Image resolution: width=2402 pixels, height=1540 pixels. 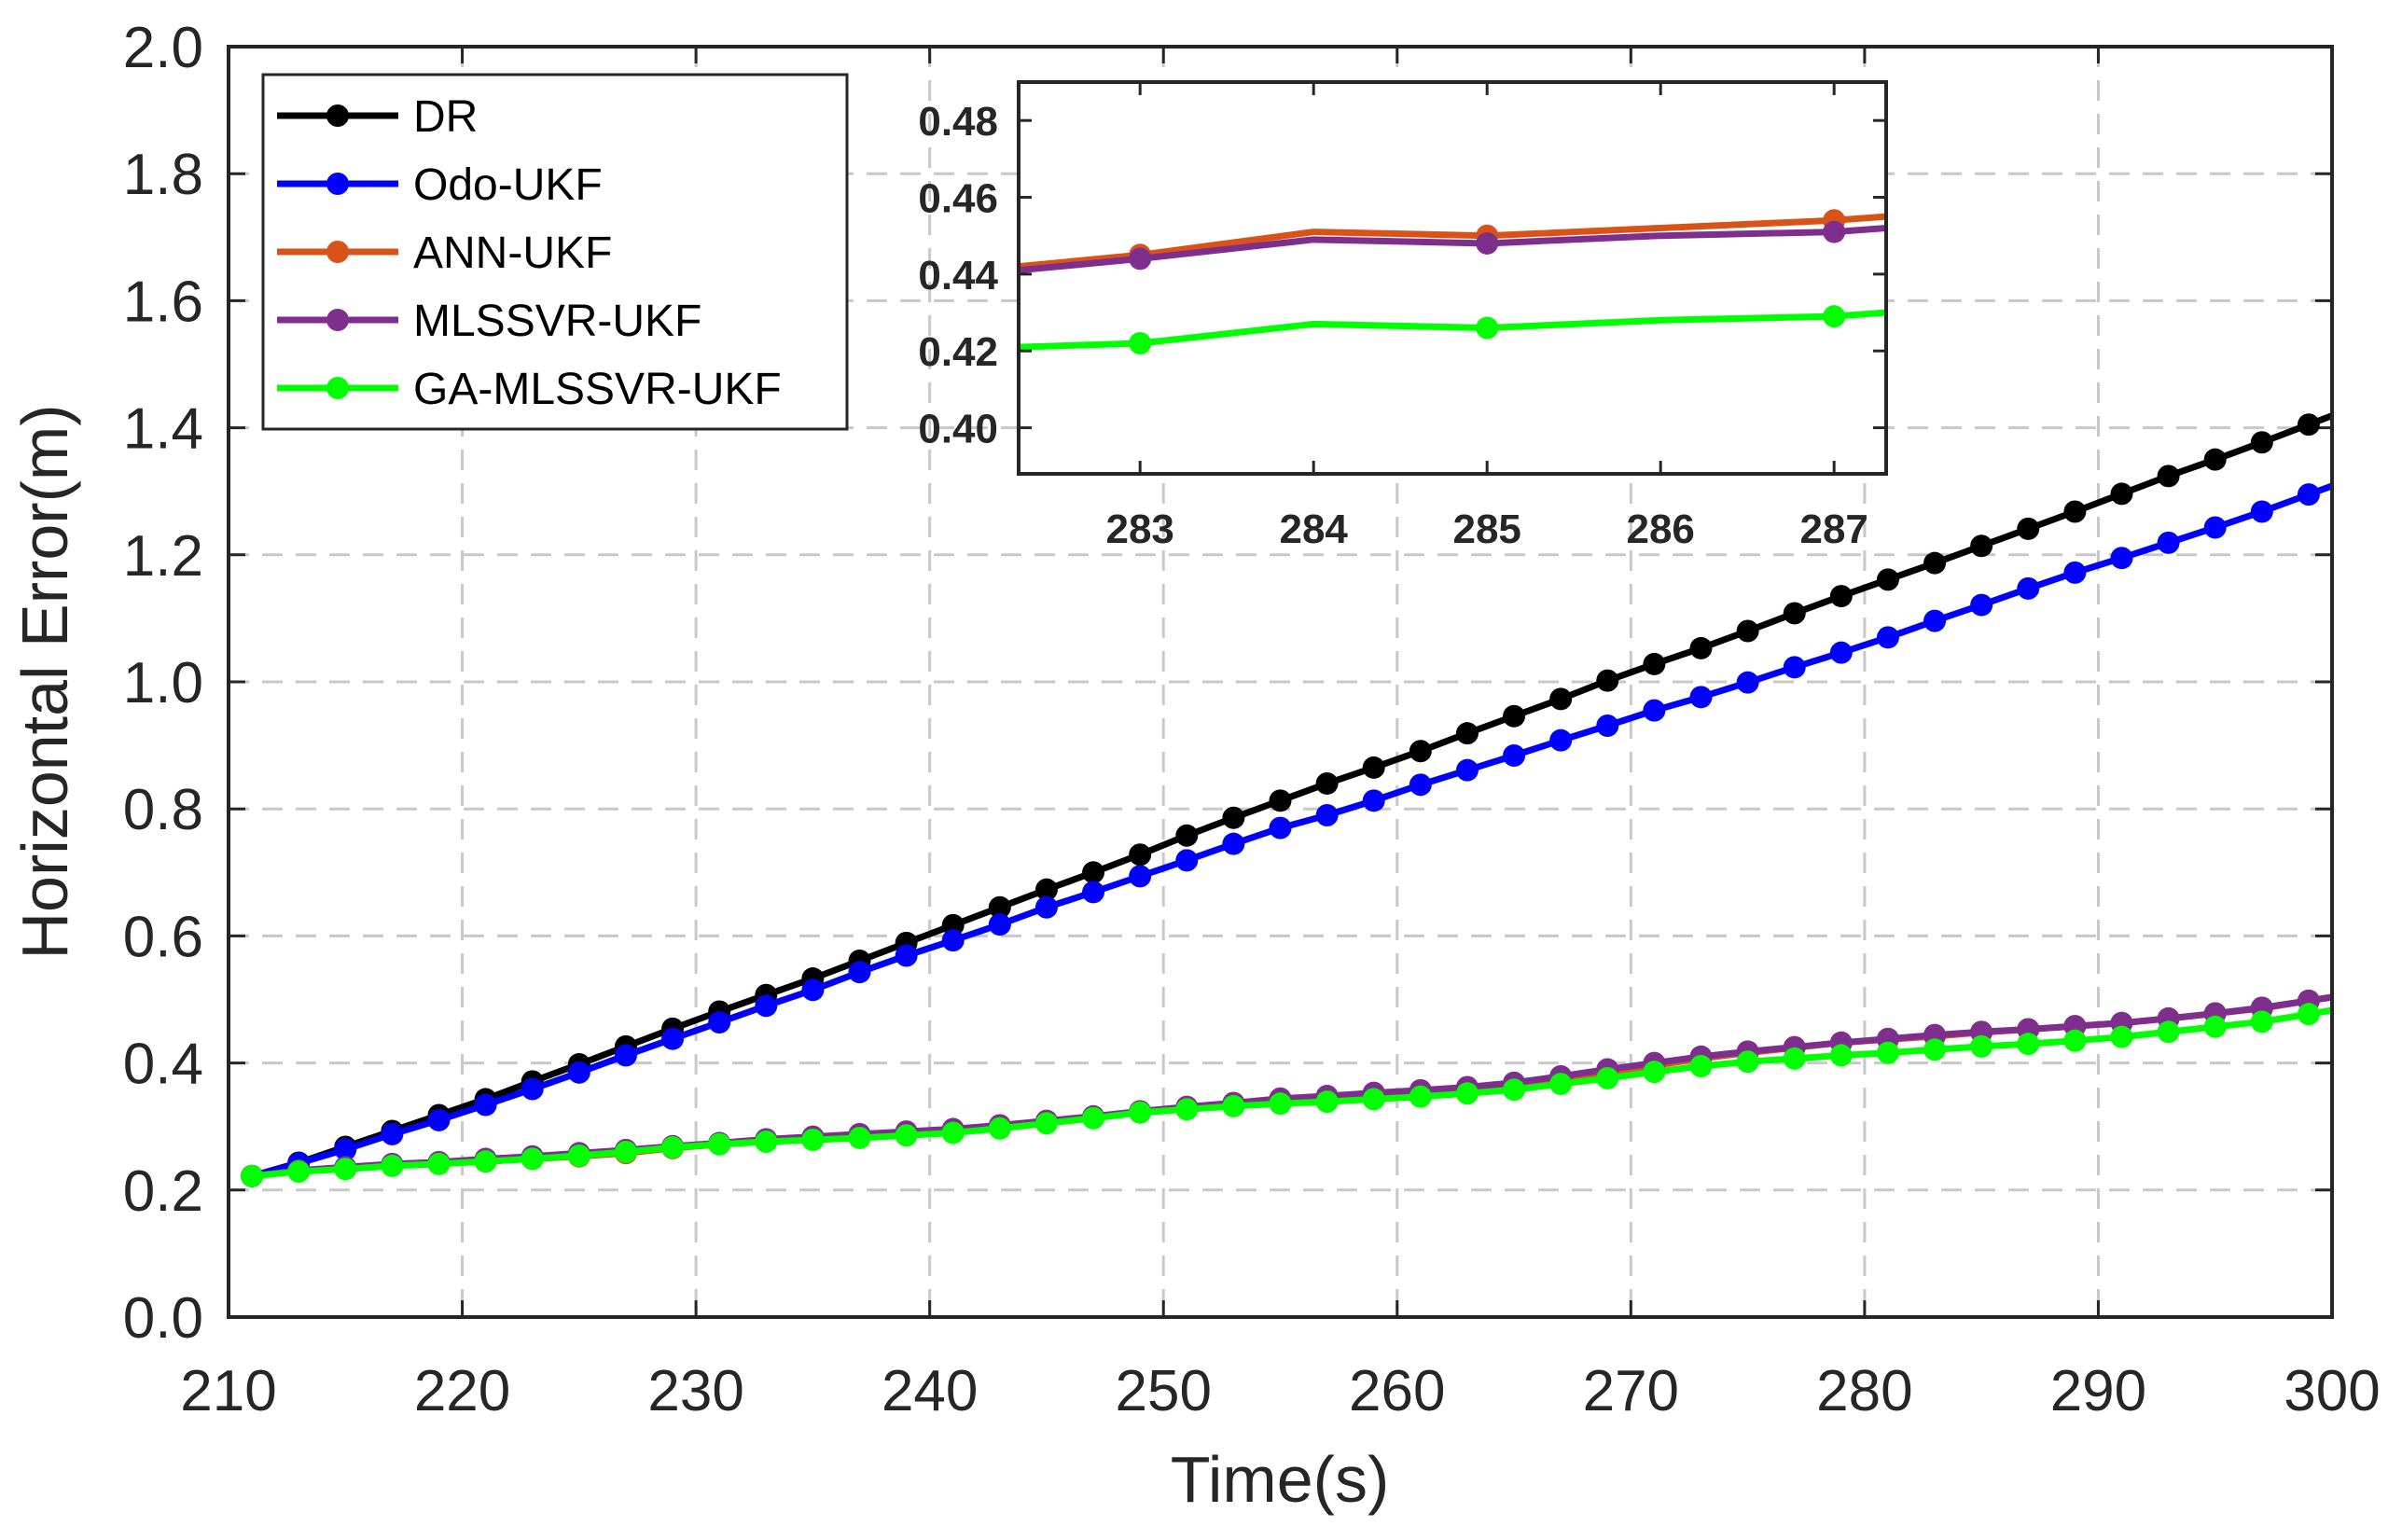 What do you see at coordinates (163, 48) in the screenshot?
I see `y-tick-label: 2.0` at bounding box center [163, 48].